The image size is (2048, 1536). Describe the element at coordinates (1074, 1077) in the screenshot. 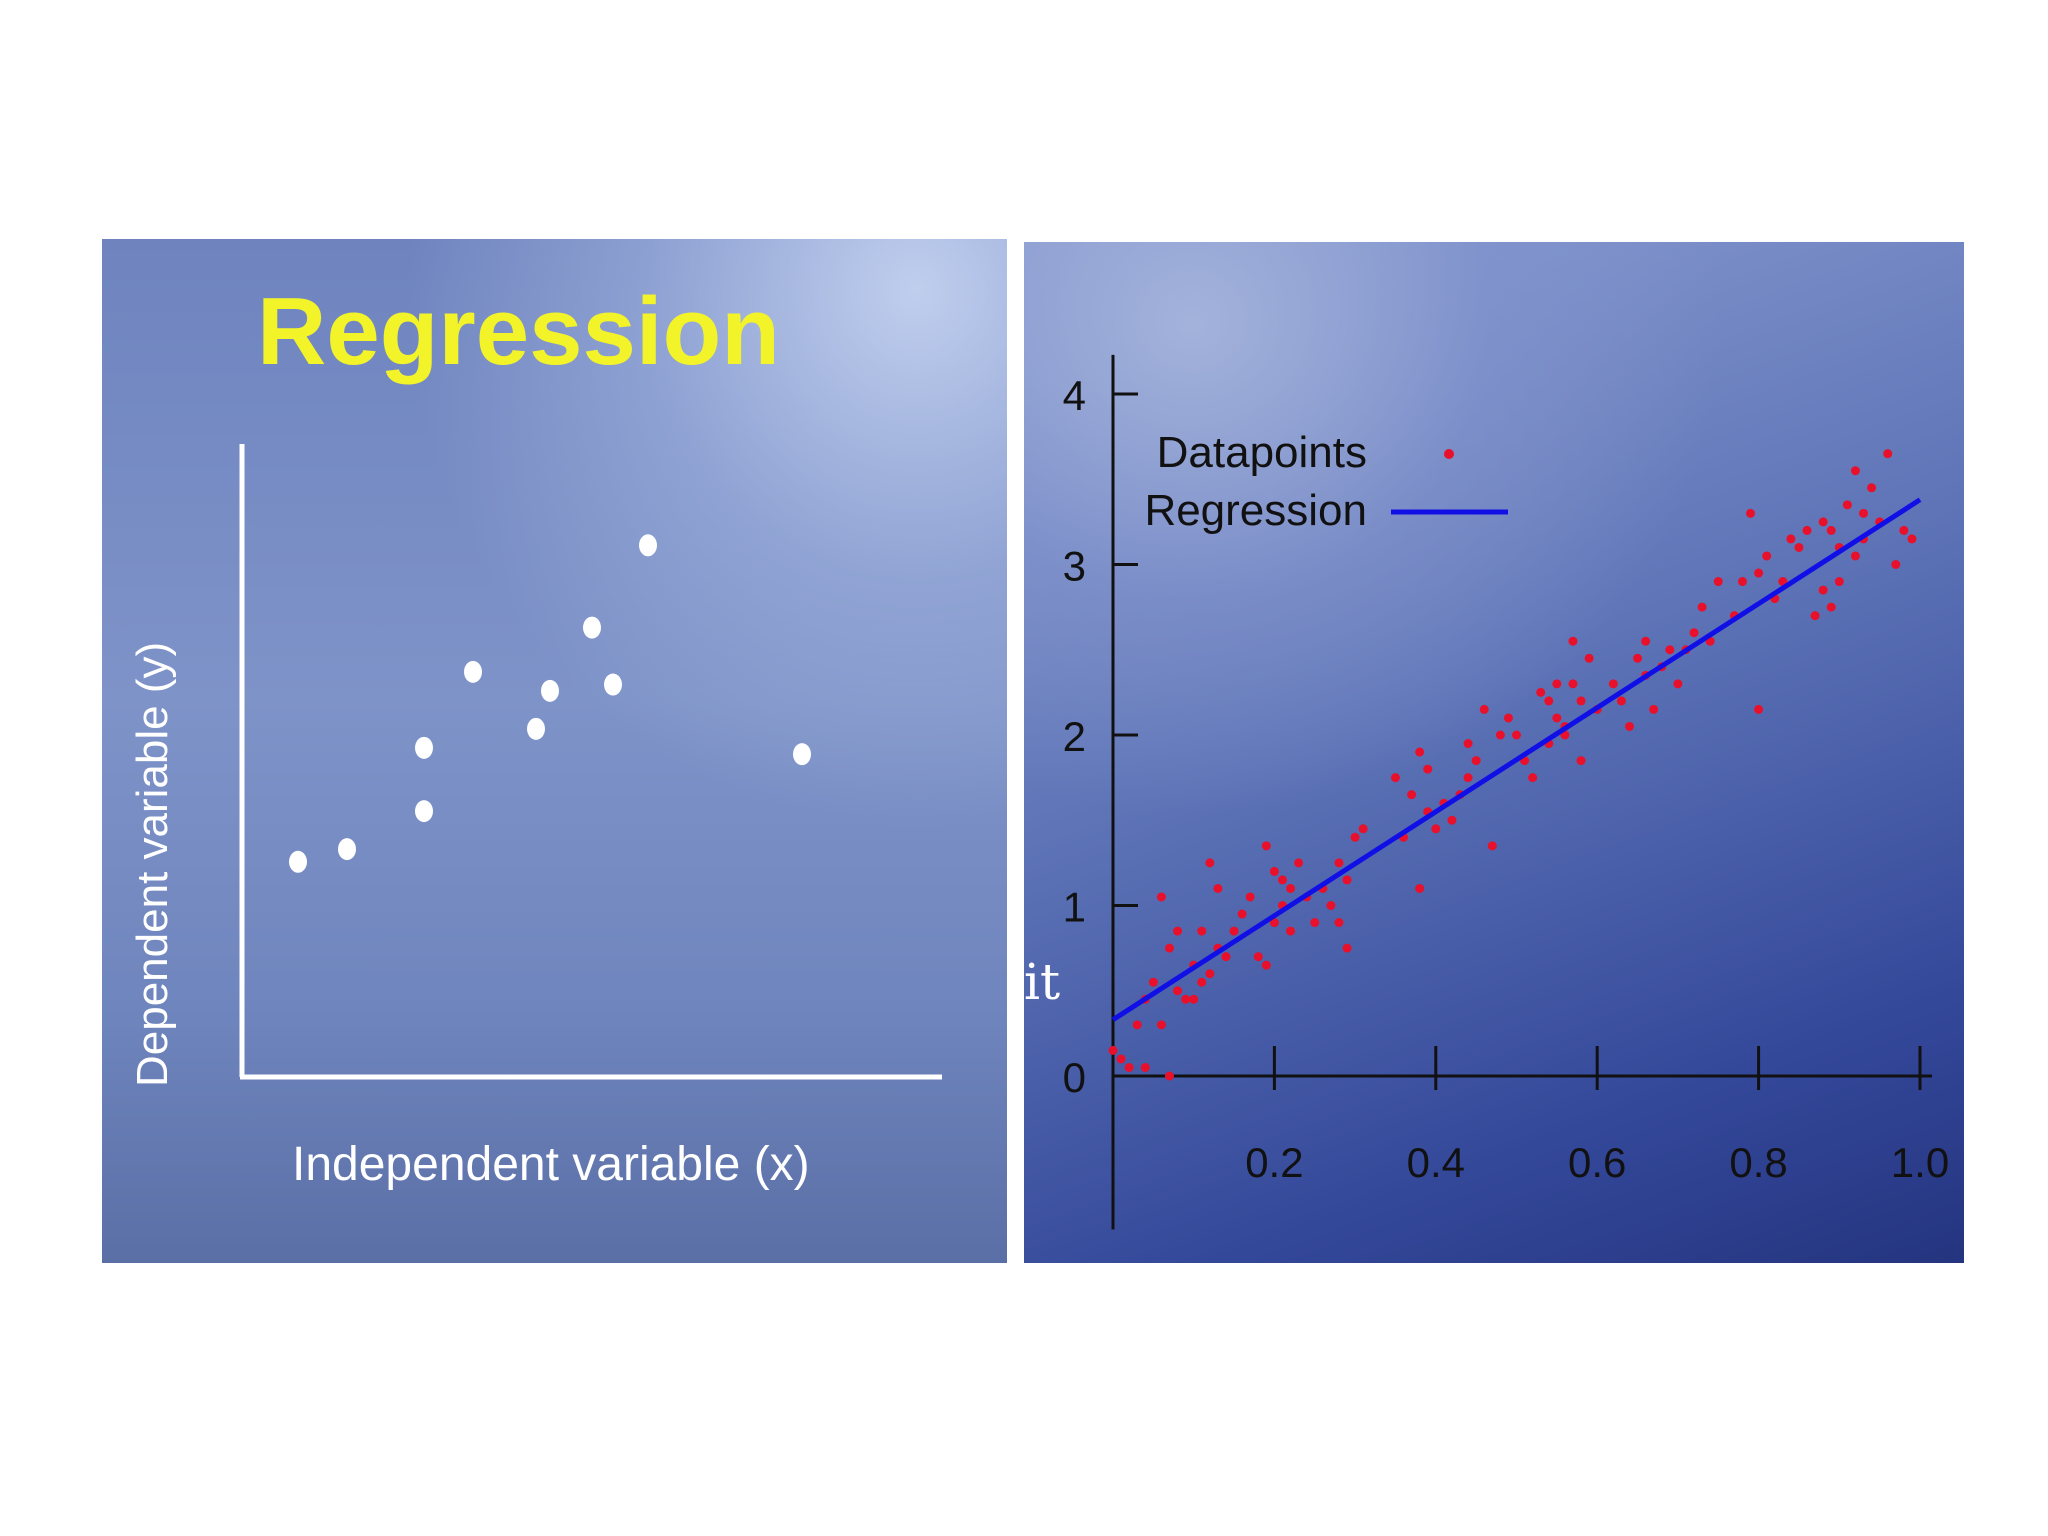

I see `y-tick-label: 0` at that location.